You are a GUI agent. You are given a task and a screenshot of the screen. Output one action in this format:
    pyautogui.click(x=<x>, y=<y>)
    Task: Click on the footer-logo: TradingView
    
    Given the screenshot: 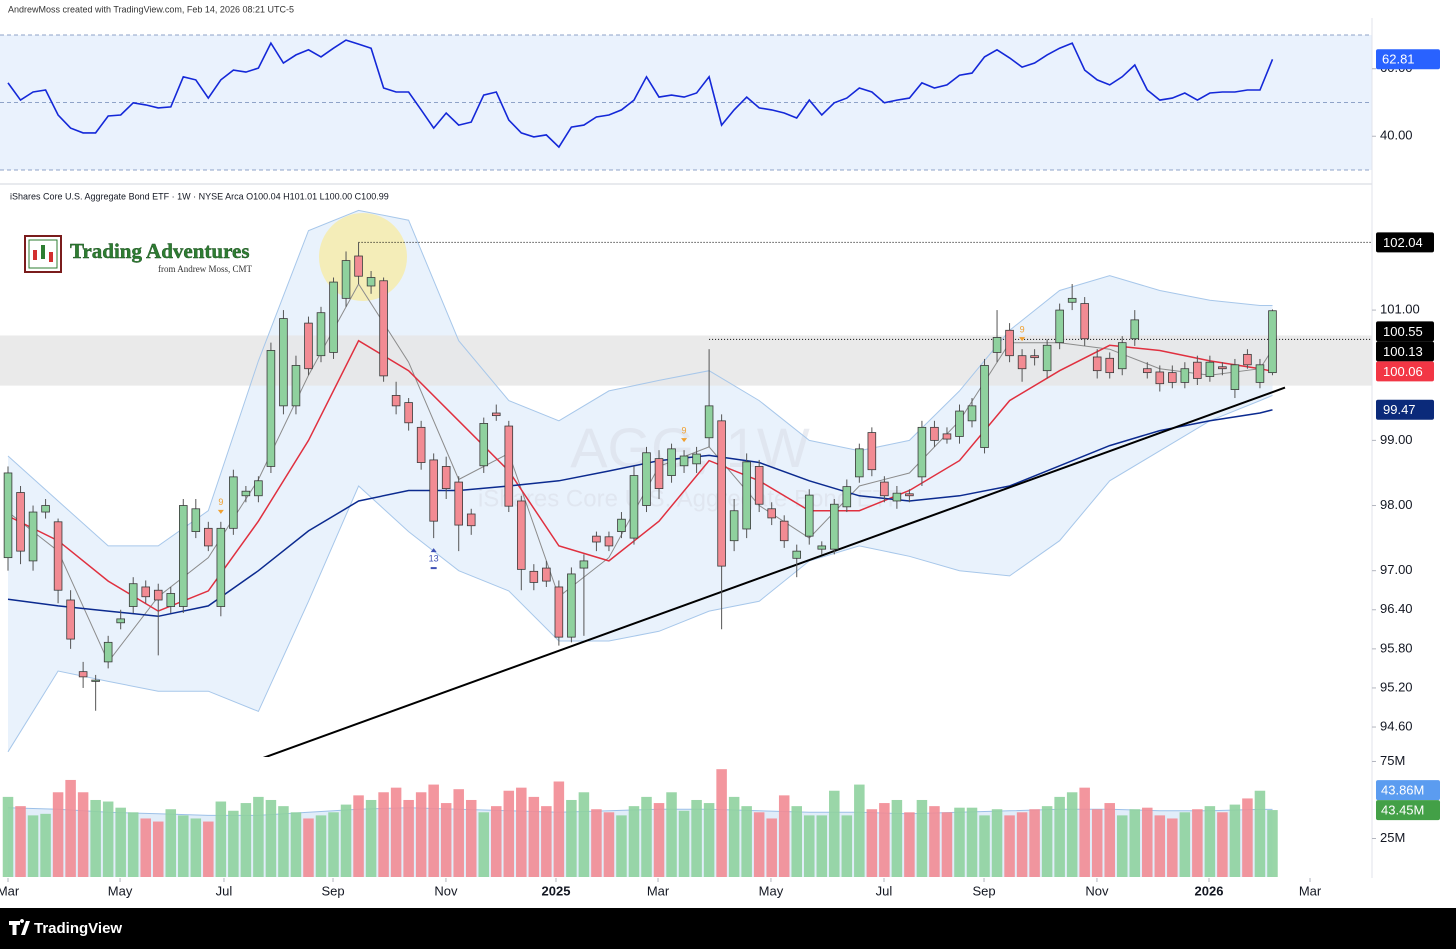 What is the action you would take?
    pyautogui.click(x=65, y=928)
    